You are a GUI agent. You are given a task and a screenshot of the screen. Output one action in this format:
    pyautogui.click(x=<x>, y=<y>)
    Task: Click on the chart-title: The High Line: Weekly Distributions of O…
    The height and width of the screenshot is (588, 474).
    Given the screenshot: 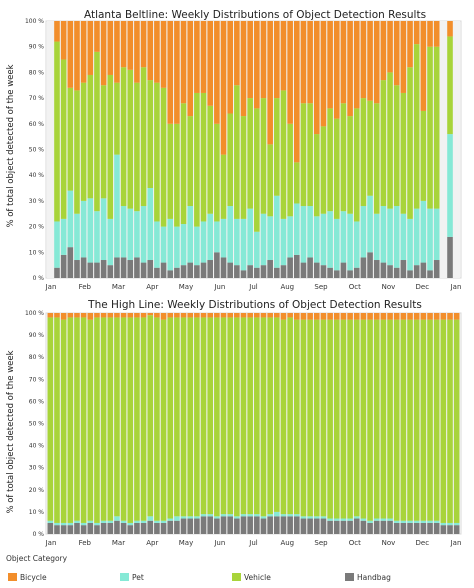 What is the action you would take?
    pyautogui.click(x=254, y=305)
    